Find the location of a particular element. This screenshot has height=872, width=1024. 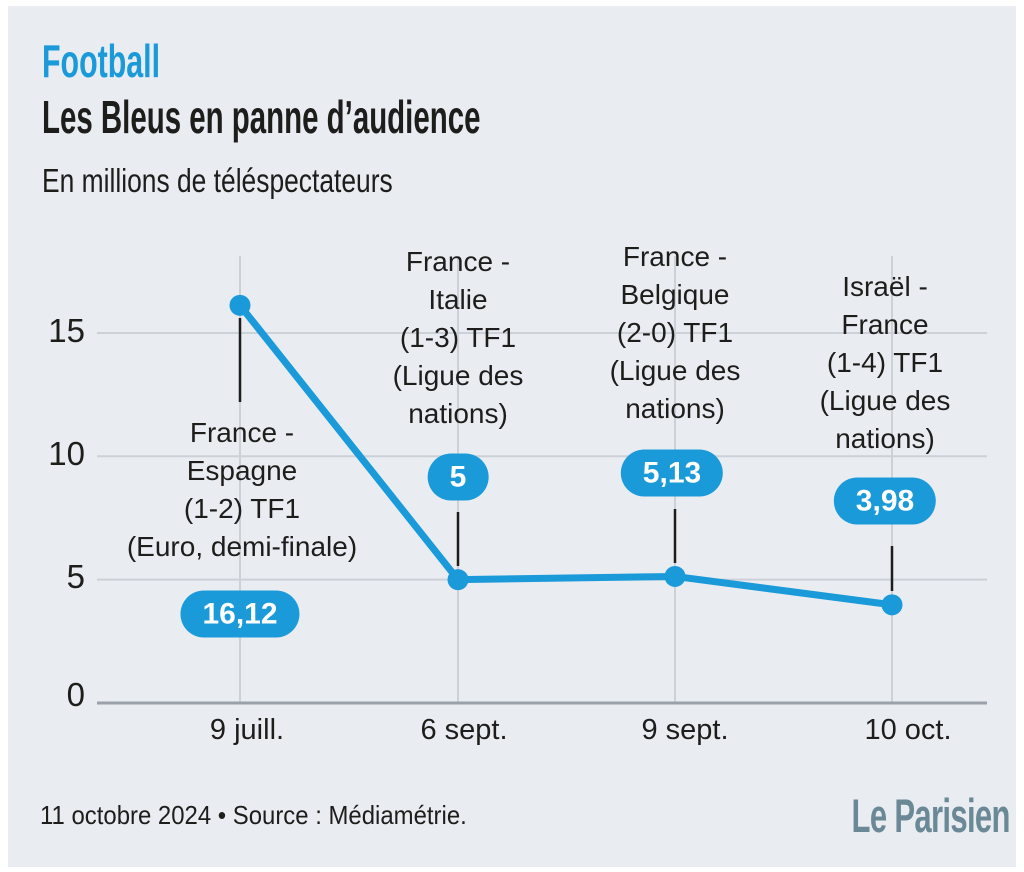

y-tick-15: 15 is located at coordinates (66, 330).